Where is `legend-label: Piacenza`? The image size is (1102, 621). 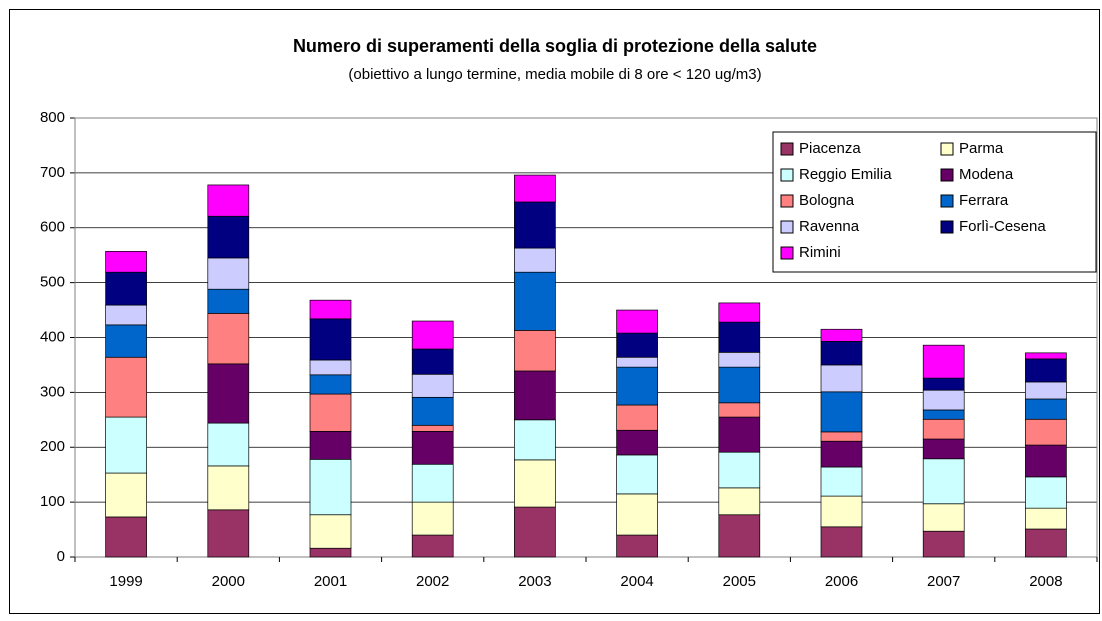 legend-label: Piacenza is located at coordinates (830, 148).